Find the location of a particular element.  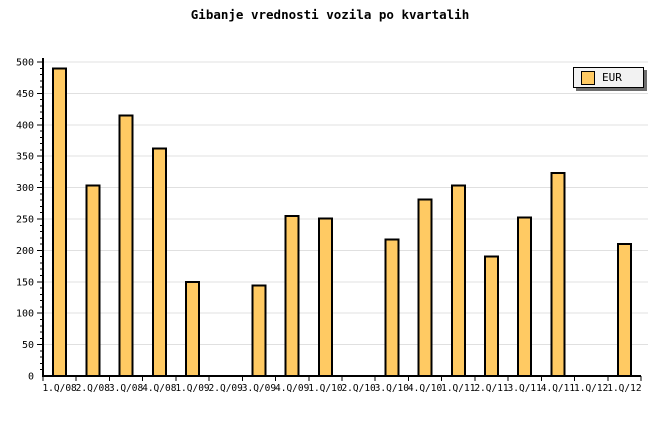

legend-box: EUR is located at coordinates (608, 77).